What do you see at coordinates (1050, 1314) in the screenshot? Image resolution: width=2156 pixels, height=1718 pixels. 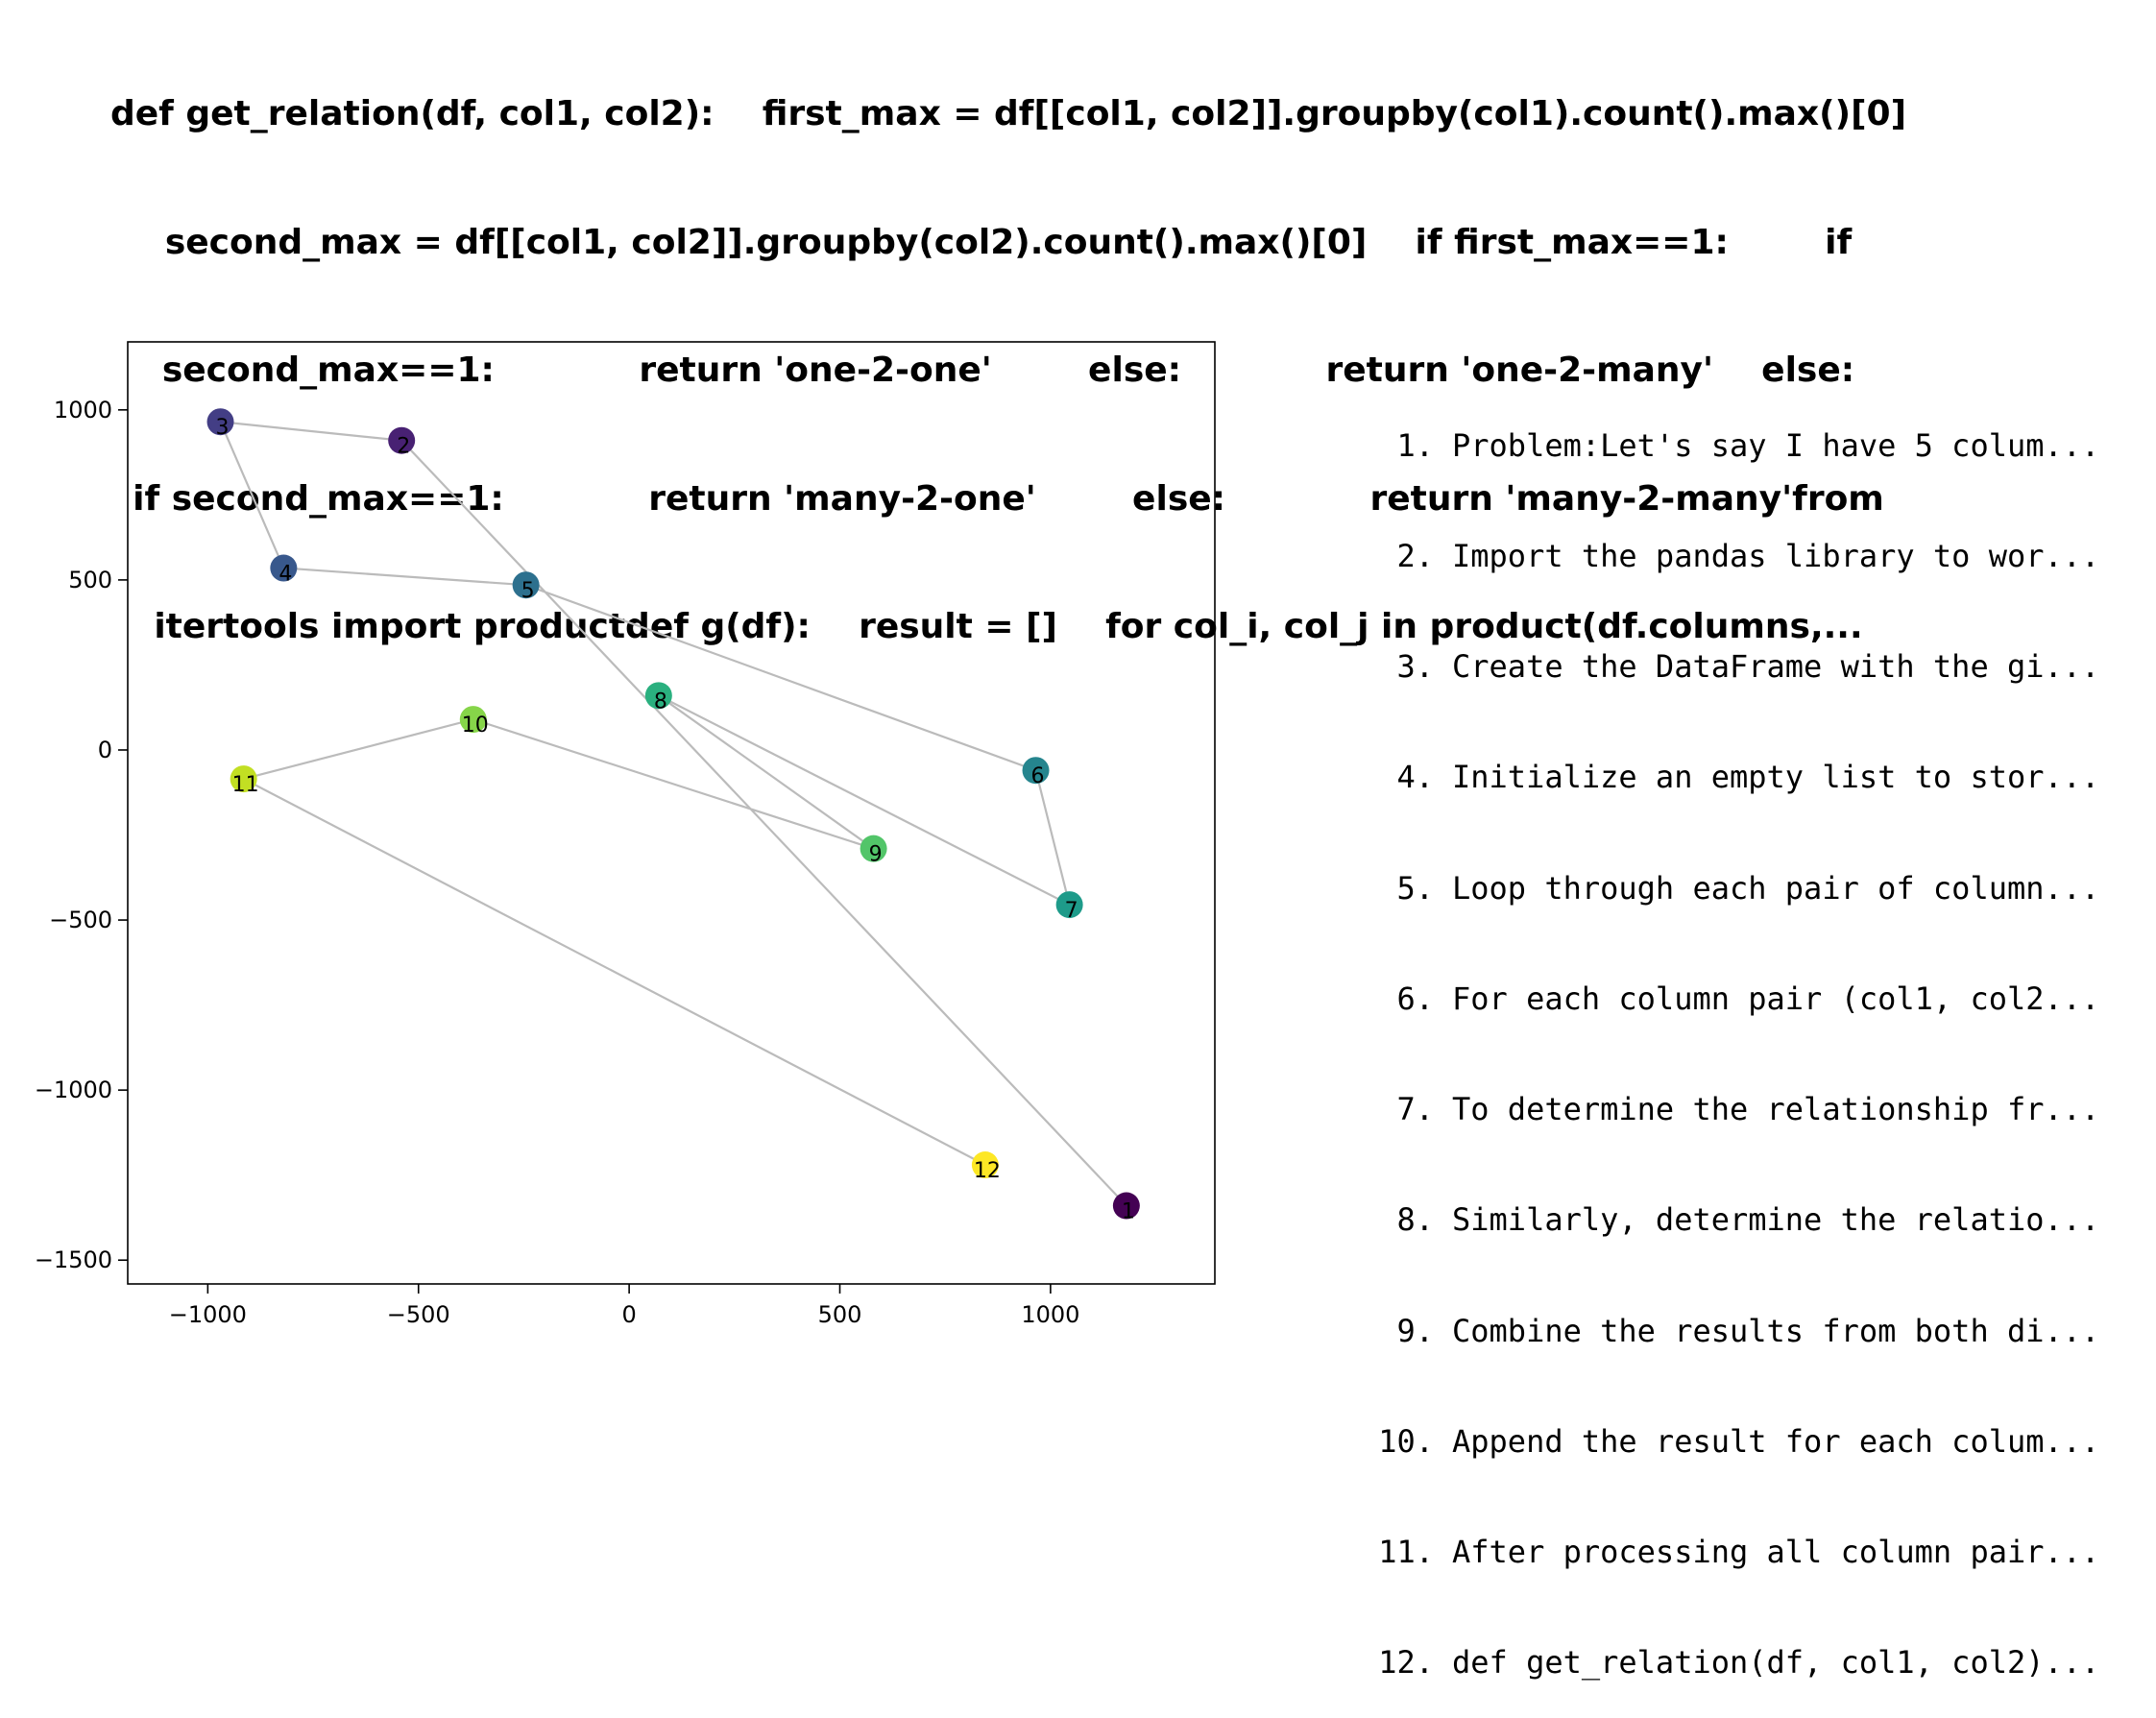 I see `x-tick-label: 1000` at bounding box center [1050, 1314].